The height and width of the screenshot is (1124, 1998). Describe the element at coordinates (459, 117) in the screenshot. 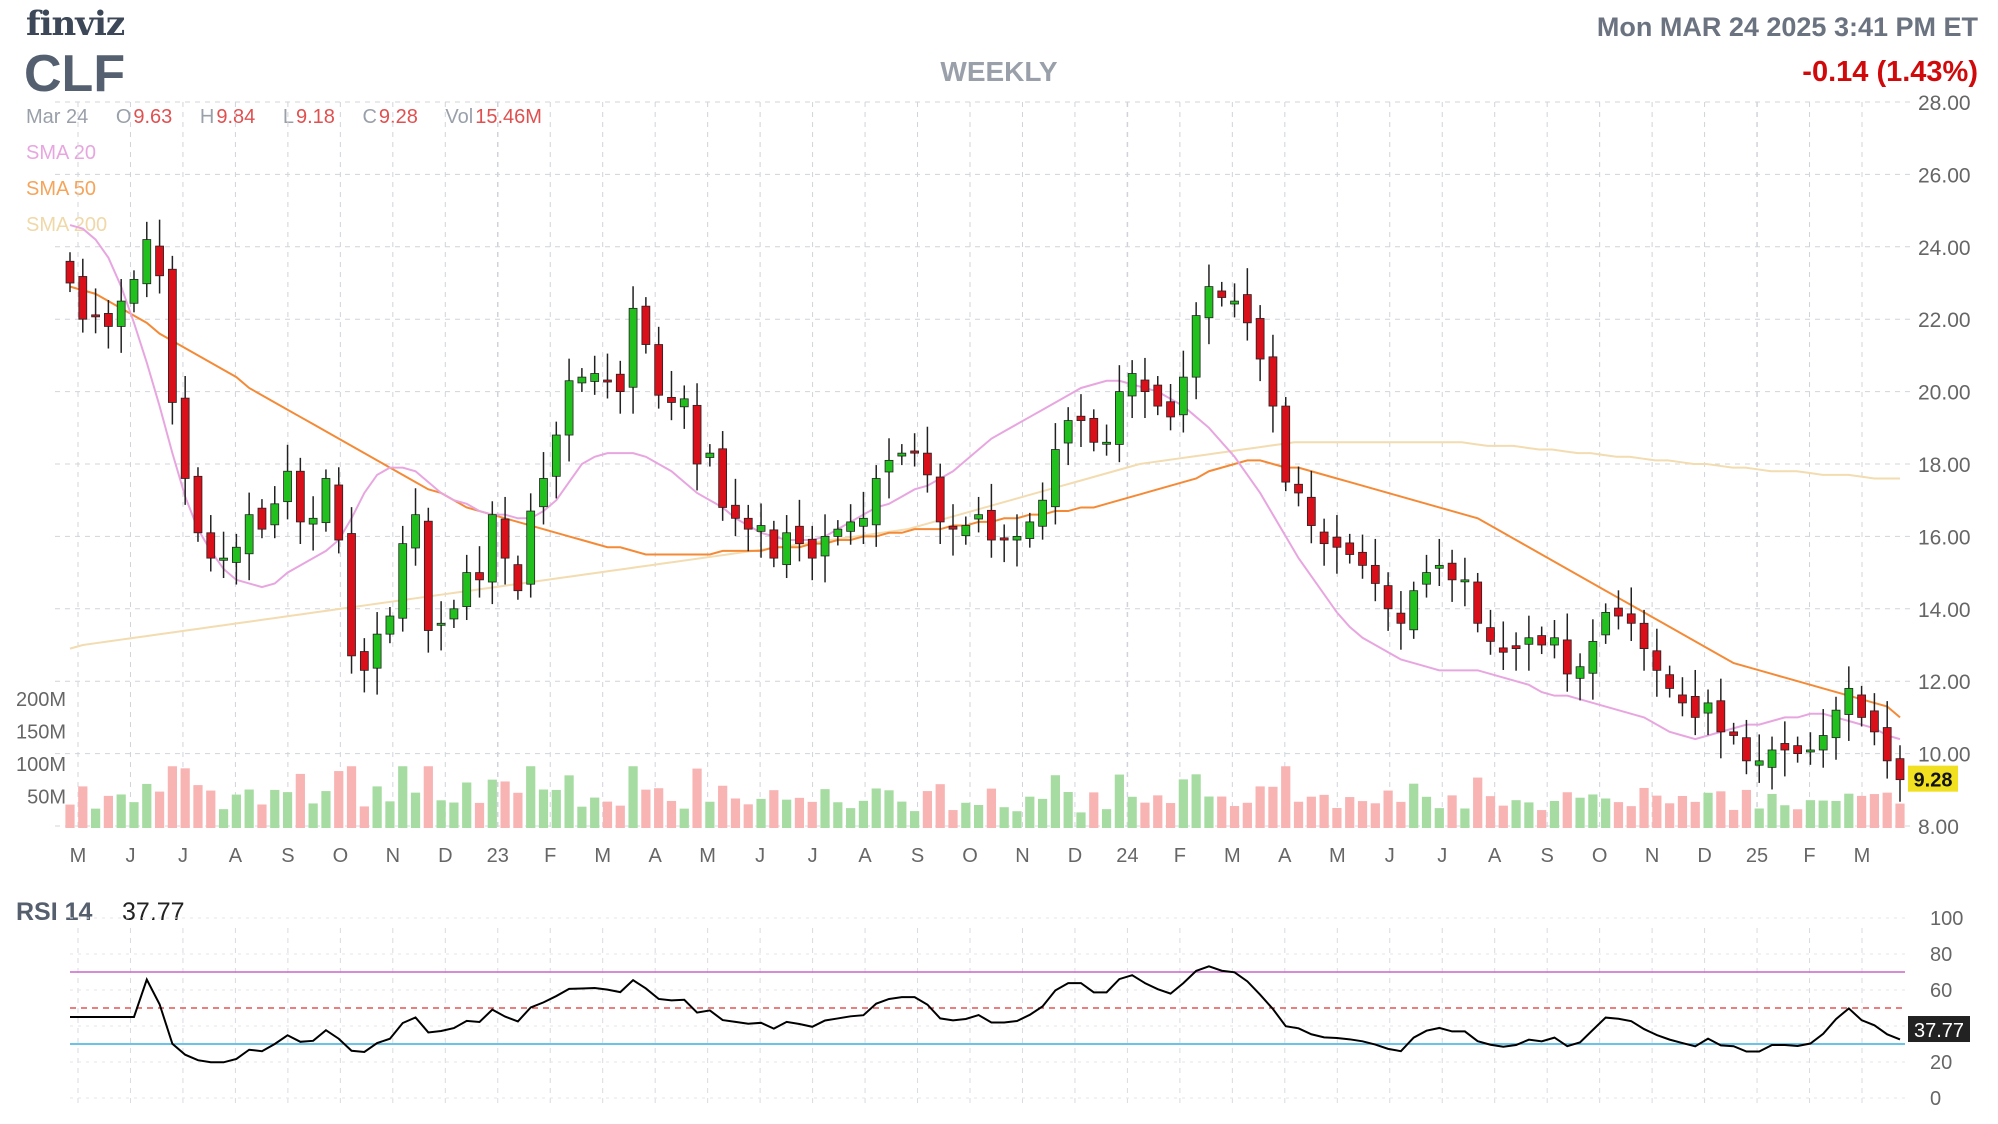

I see `volume-label: Vol` at that location.